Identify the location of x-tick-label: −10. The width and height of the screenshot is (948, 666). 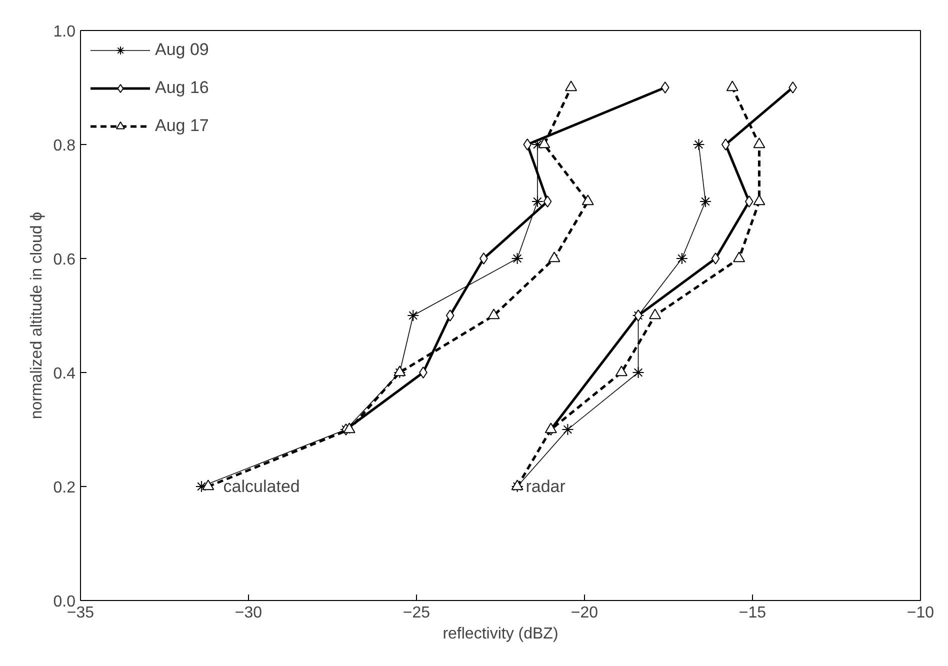
(920, 613).